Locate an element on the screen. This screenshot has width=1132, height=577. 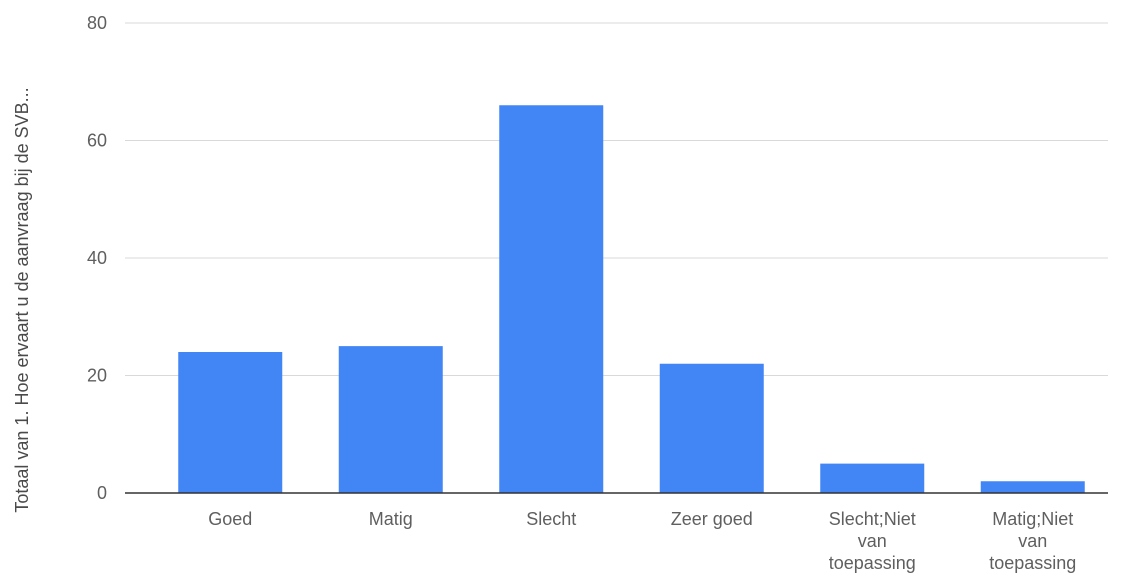
x-tick-label: Goed is located at coordinates (230, 519).